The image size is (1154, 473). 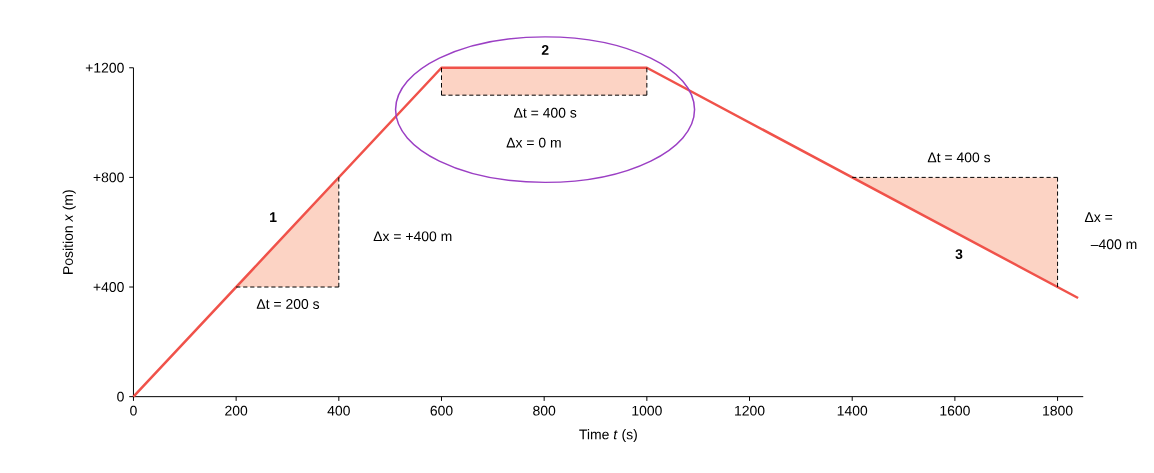 What do you see at coordinates (852, 410) in the screenshot?
I see `x-tick-label: 1400` at bounding box center [852, 410].